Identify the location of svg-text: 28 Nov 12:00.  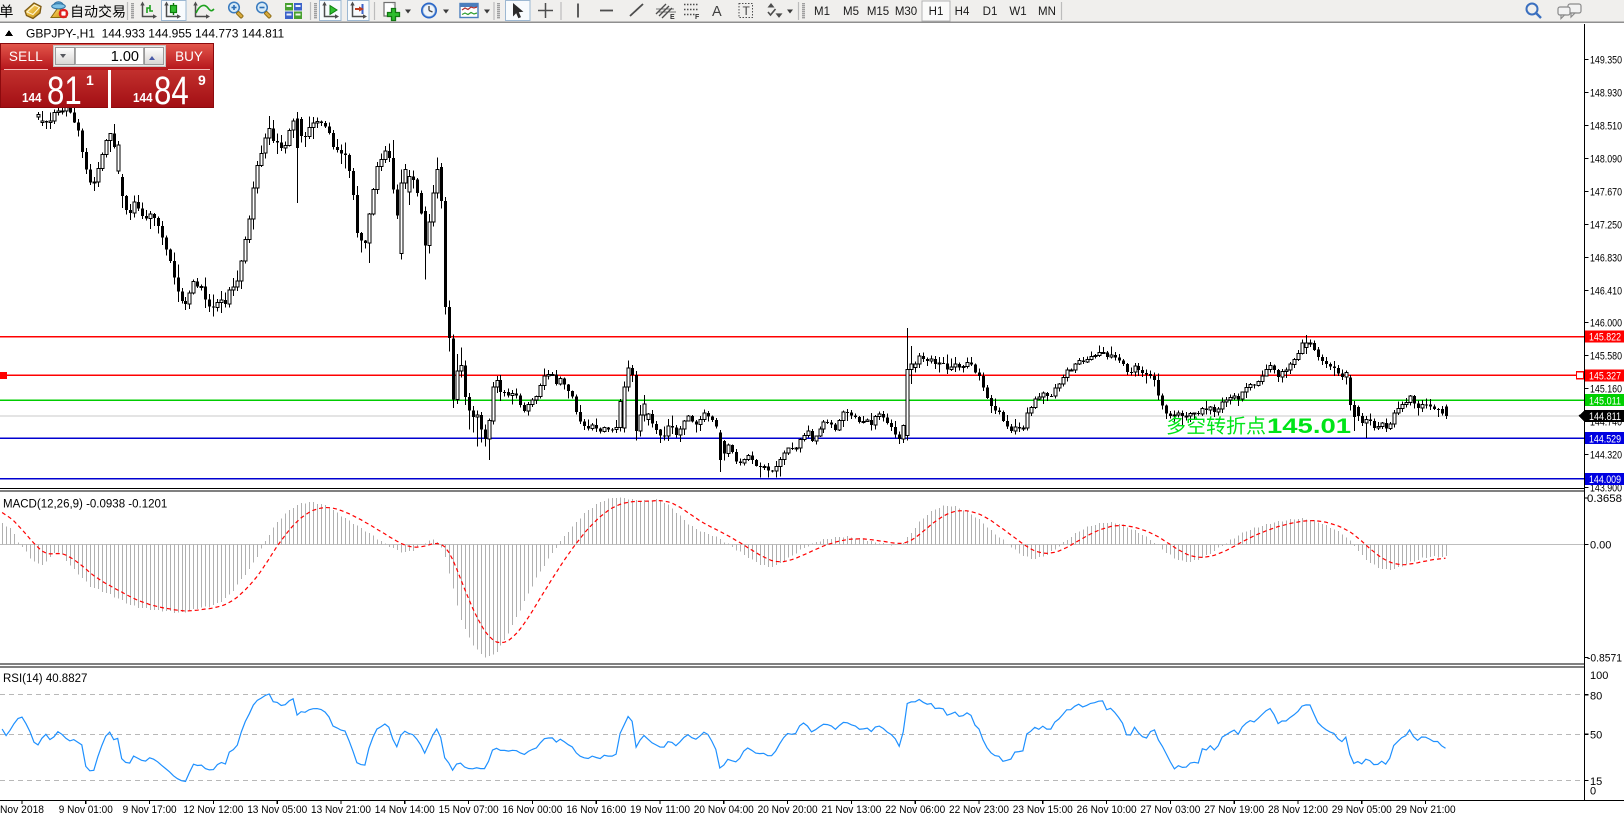
(1298, 810).